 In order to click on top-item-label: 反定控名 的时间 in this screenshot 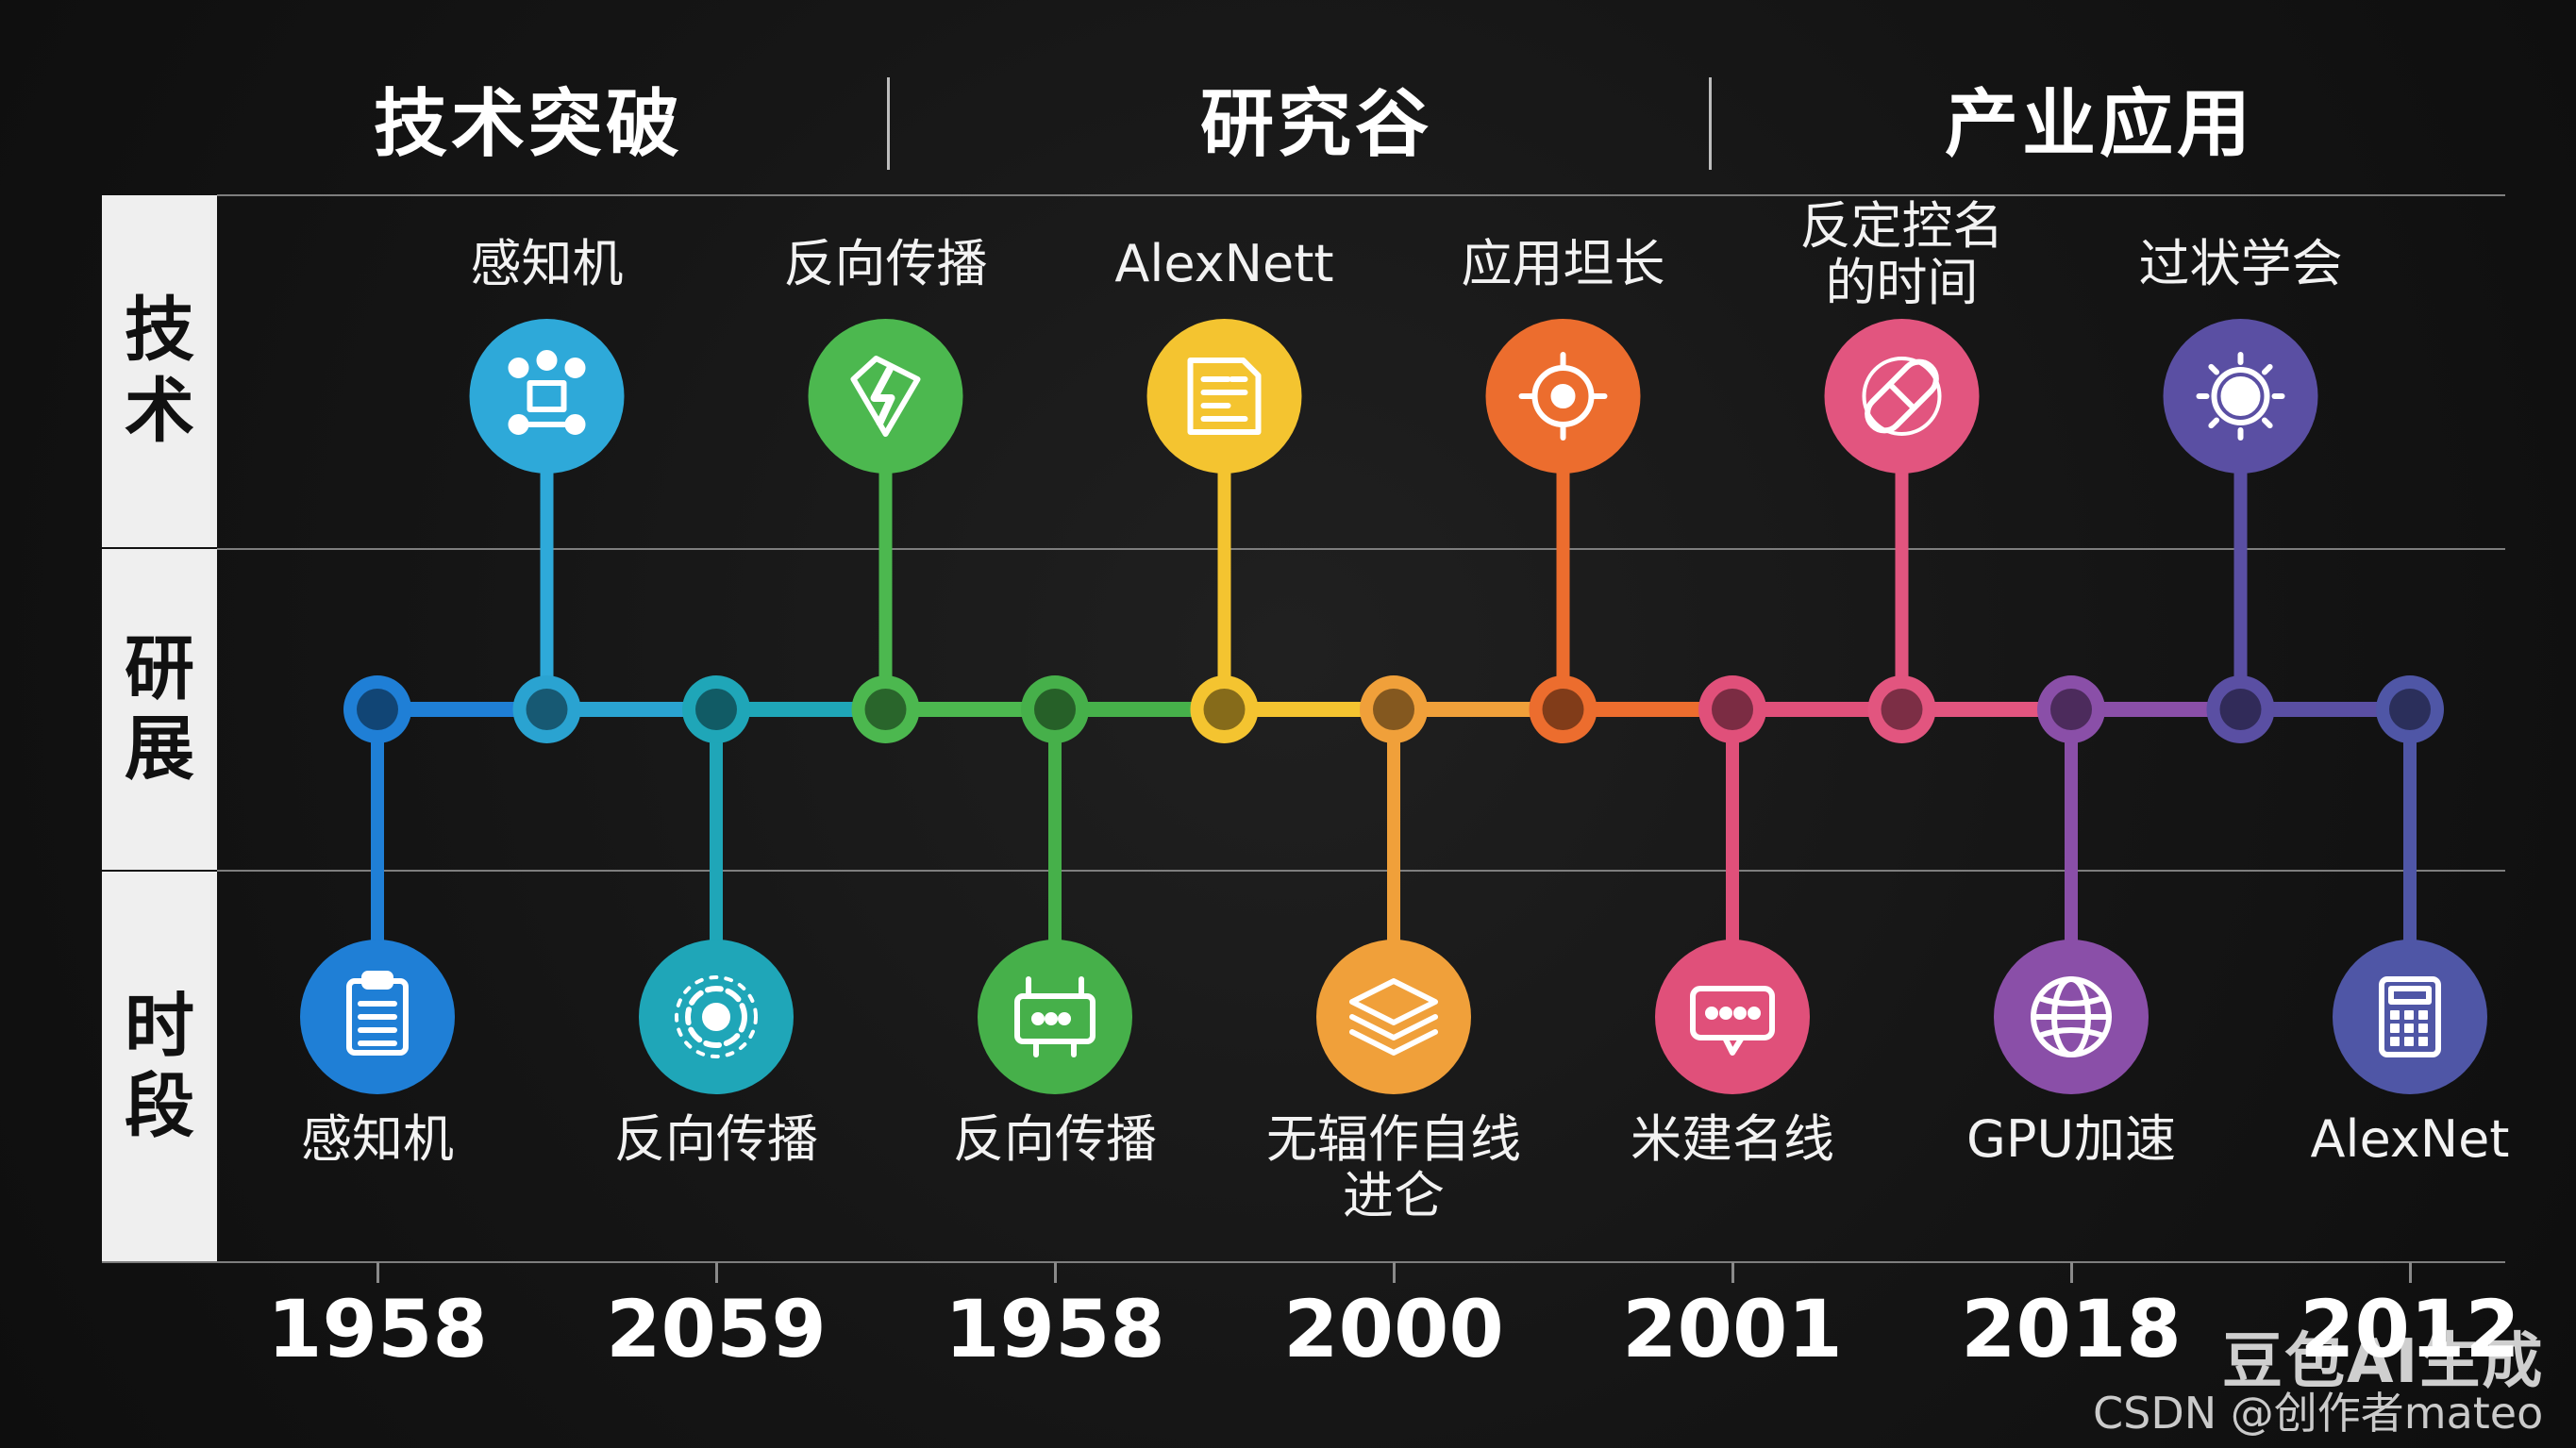, I will do `click(1901, 255)`.